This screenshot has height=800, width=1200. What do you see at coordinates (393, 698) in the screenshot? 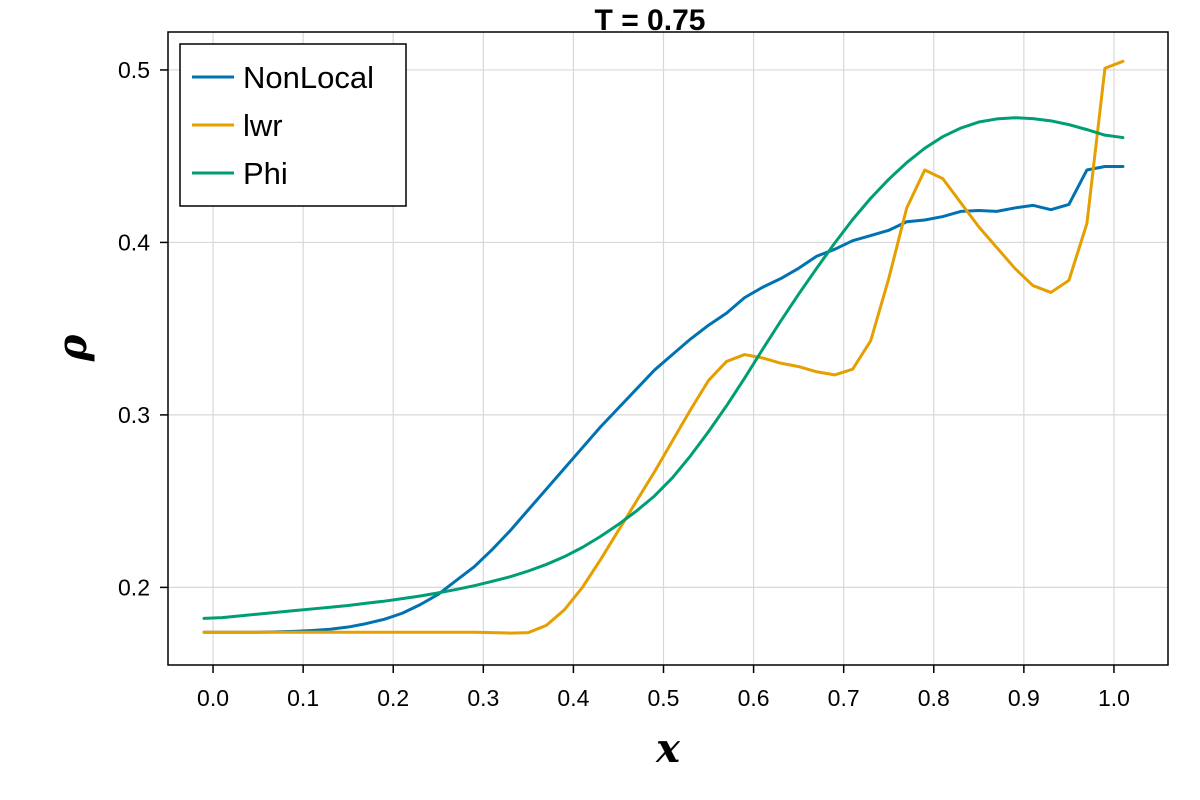
I see `x-tick-label: 0.2` at bounding box center [393, 698].